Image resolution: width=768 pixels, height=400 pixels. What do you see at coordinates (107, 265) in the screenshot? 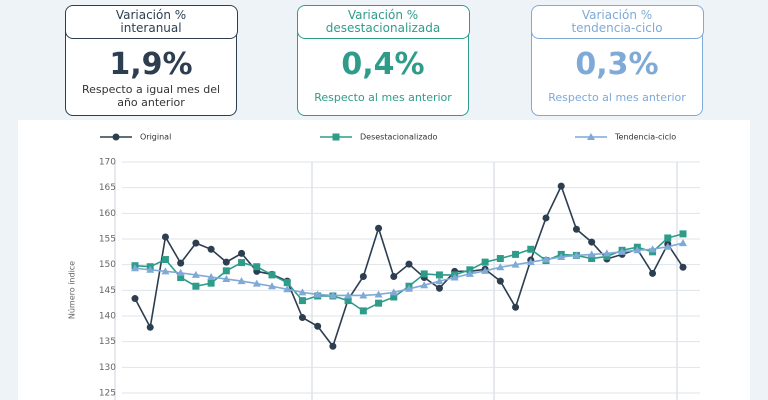
I see `y-tick-label: 150` at bounding box center [107, 265].